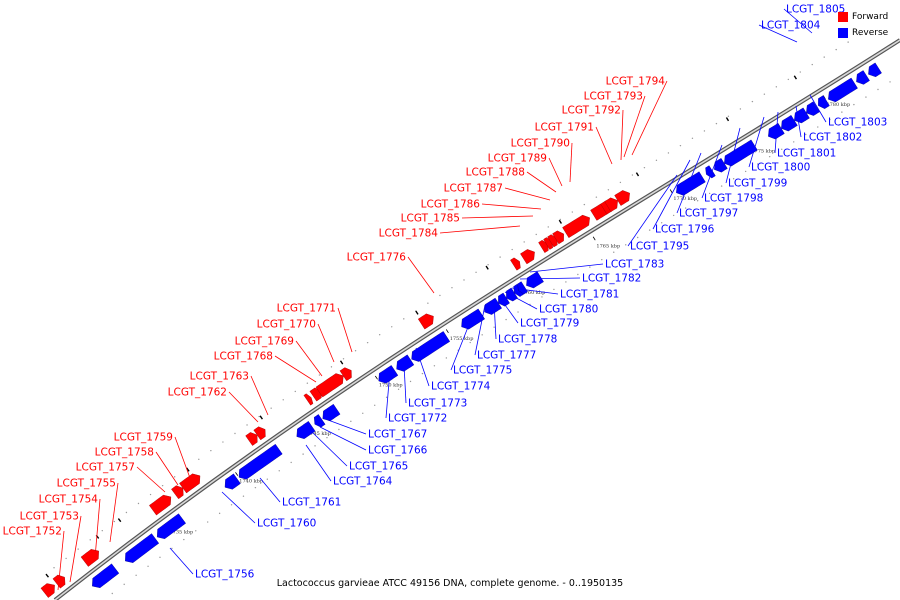  What do you see at coordinates (311, 503) in the screenshot?
I see `gene-label: LCGT_1761` at bounding box center [311, 503].